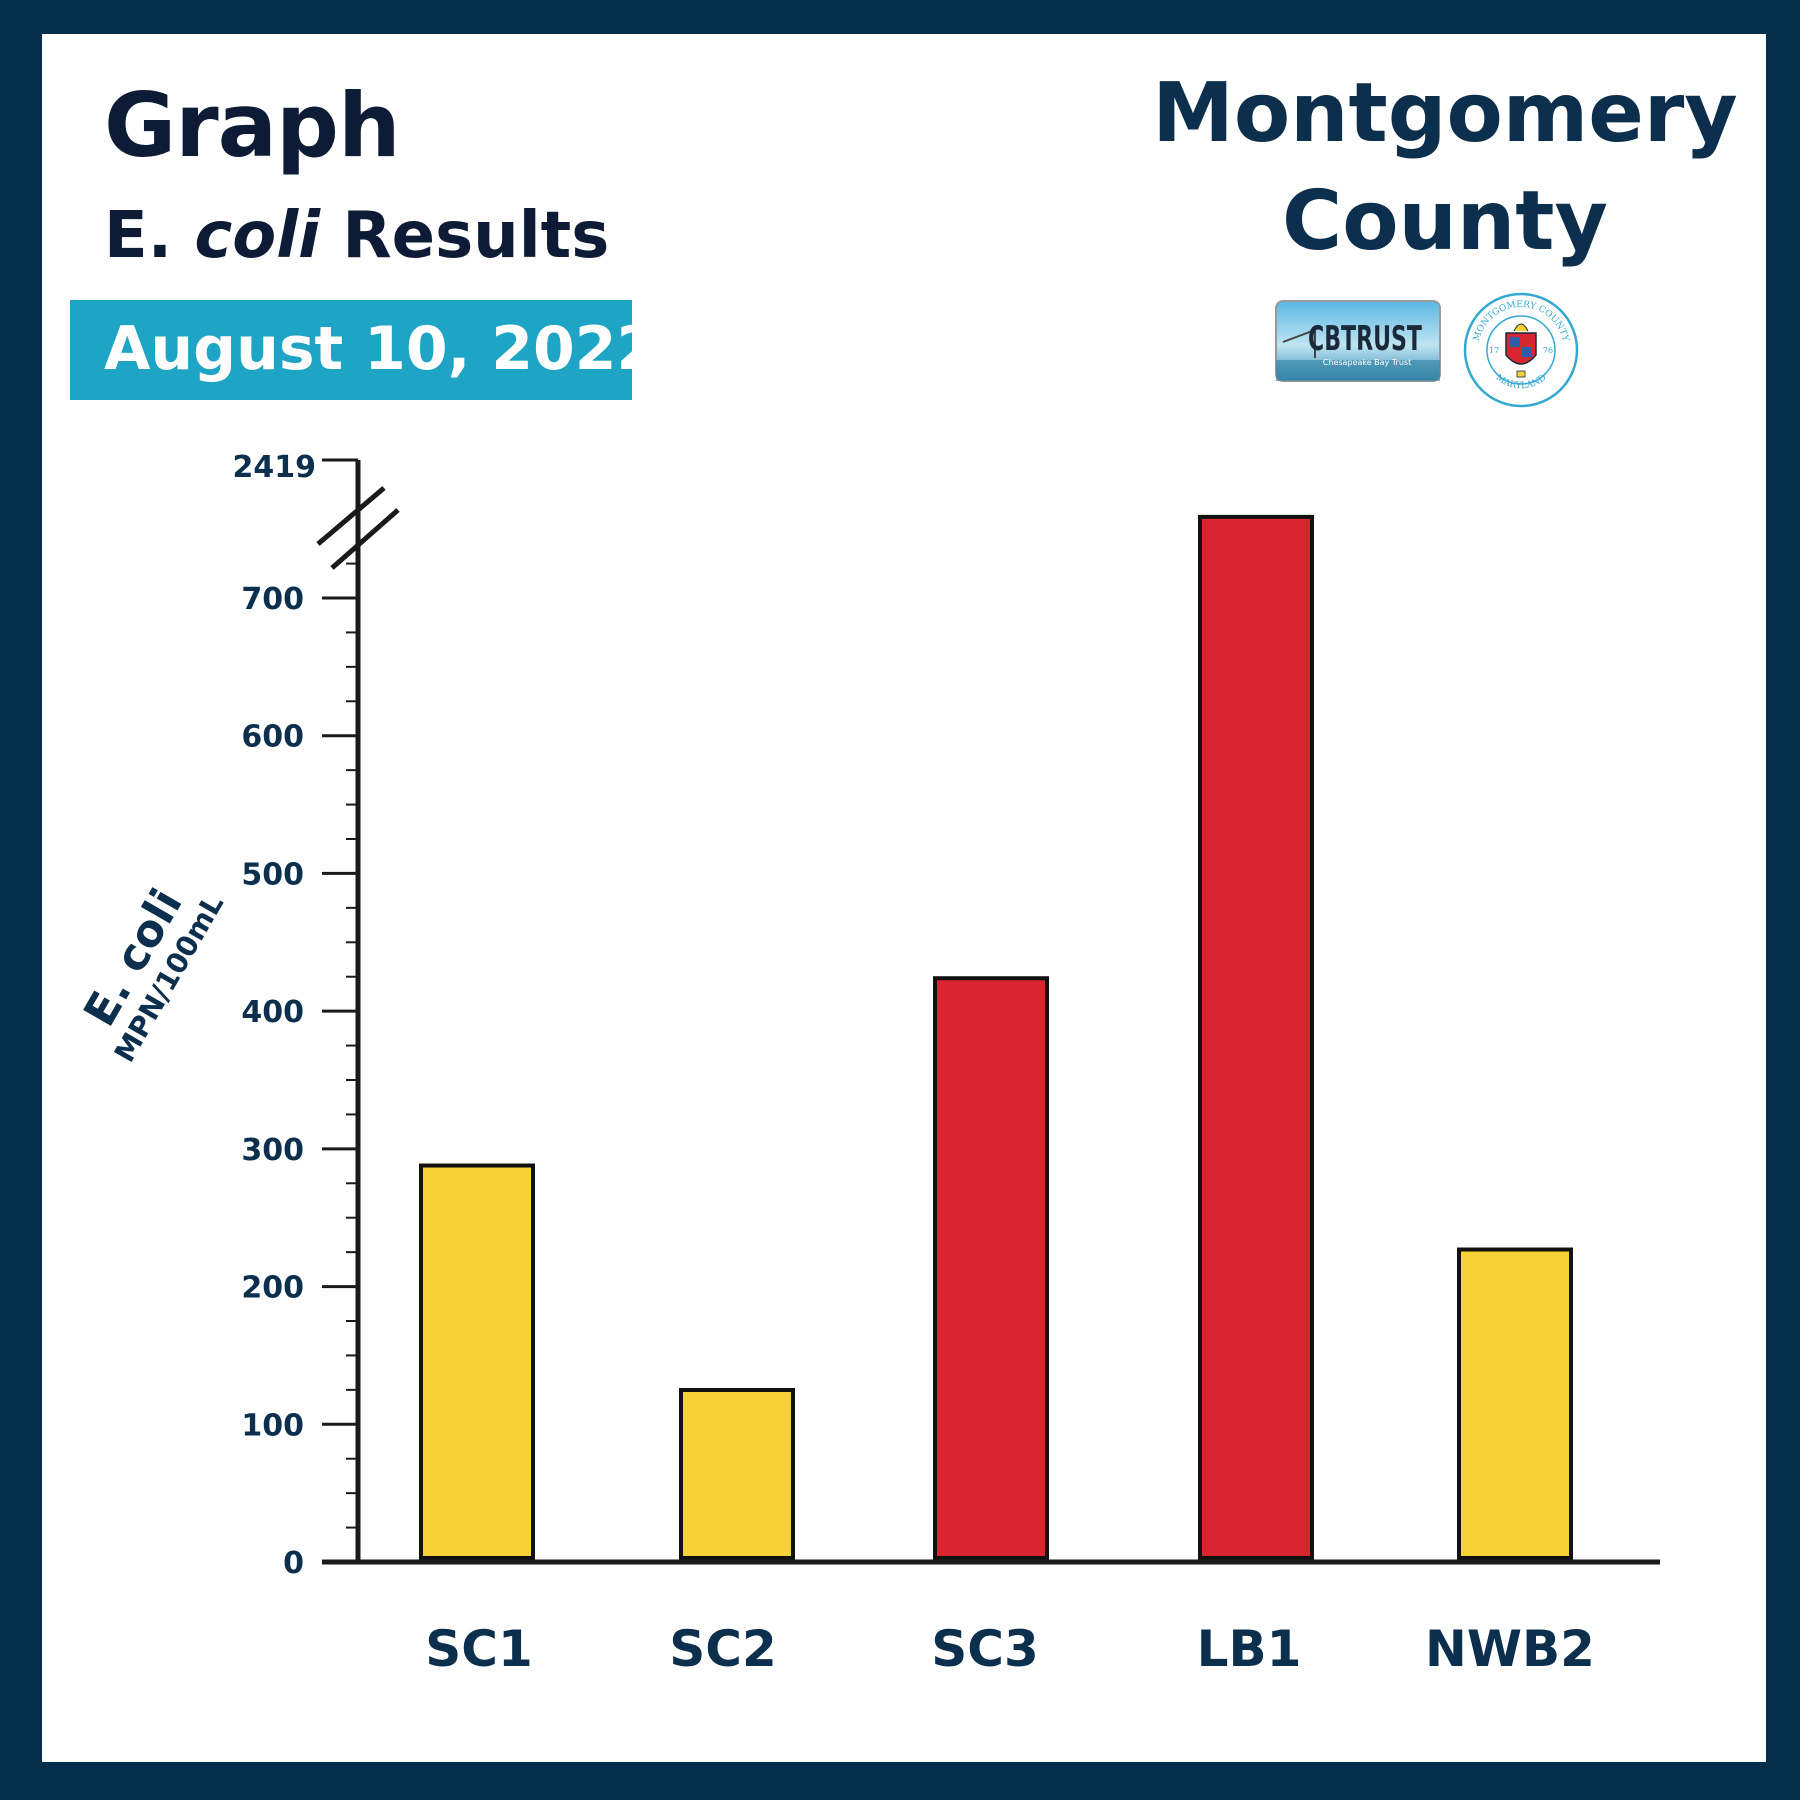 The width and height of the screenshot is (1800, 1800). Describe the element at coordinates (272, 1012) in the screenshot. I see `y-tick-label: 400` at that location.